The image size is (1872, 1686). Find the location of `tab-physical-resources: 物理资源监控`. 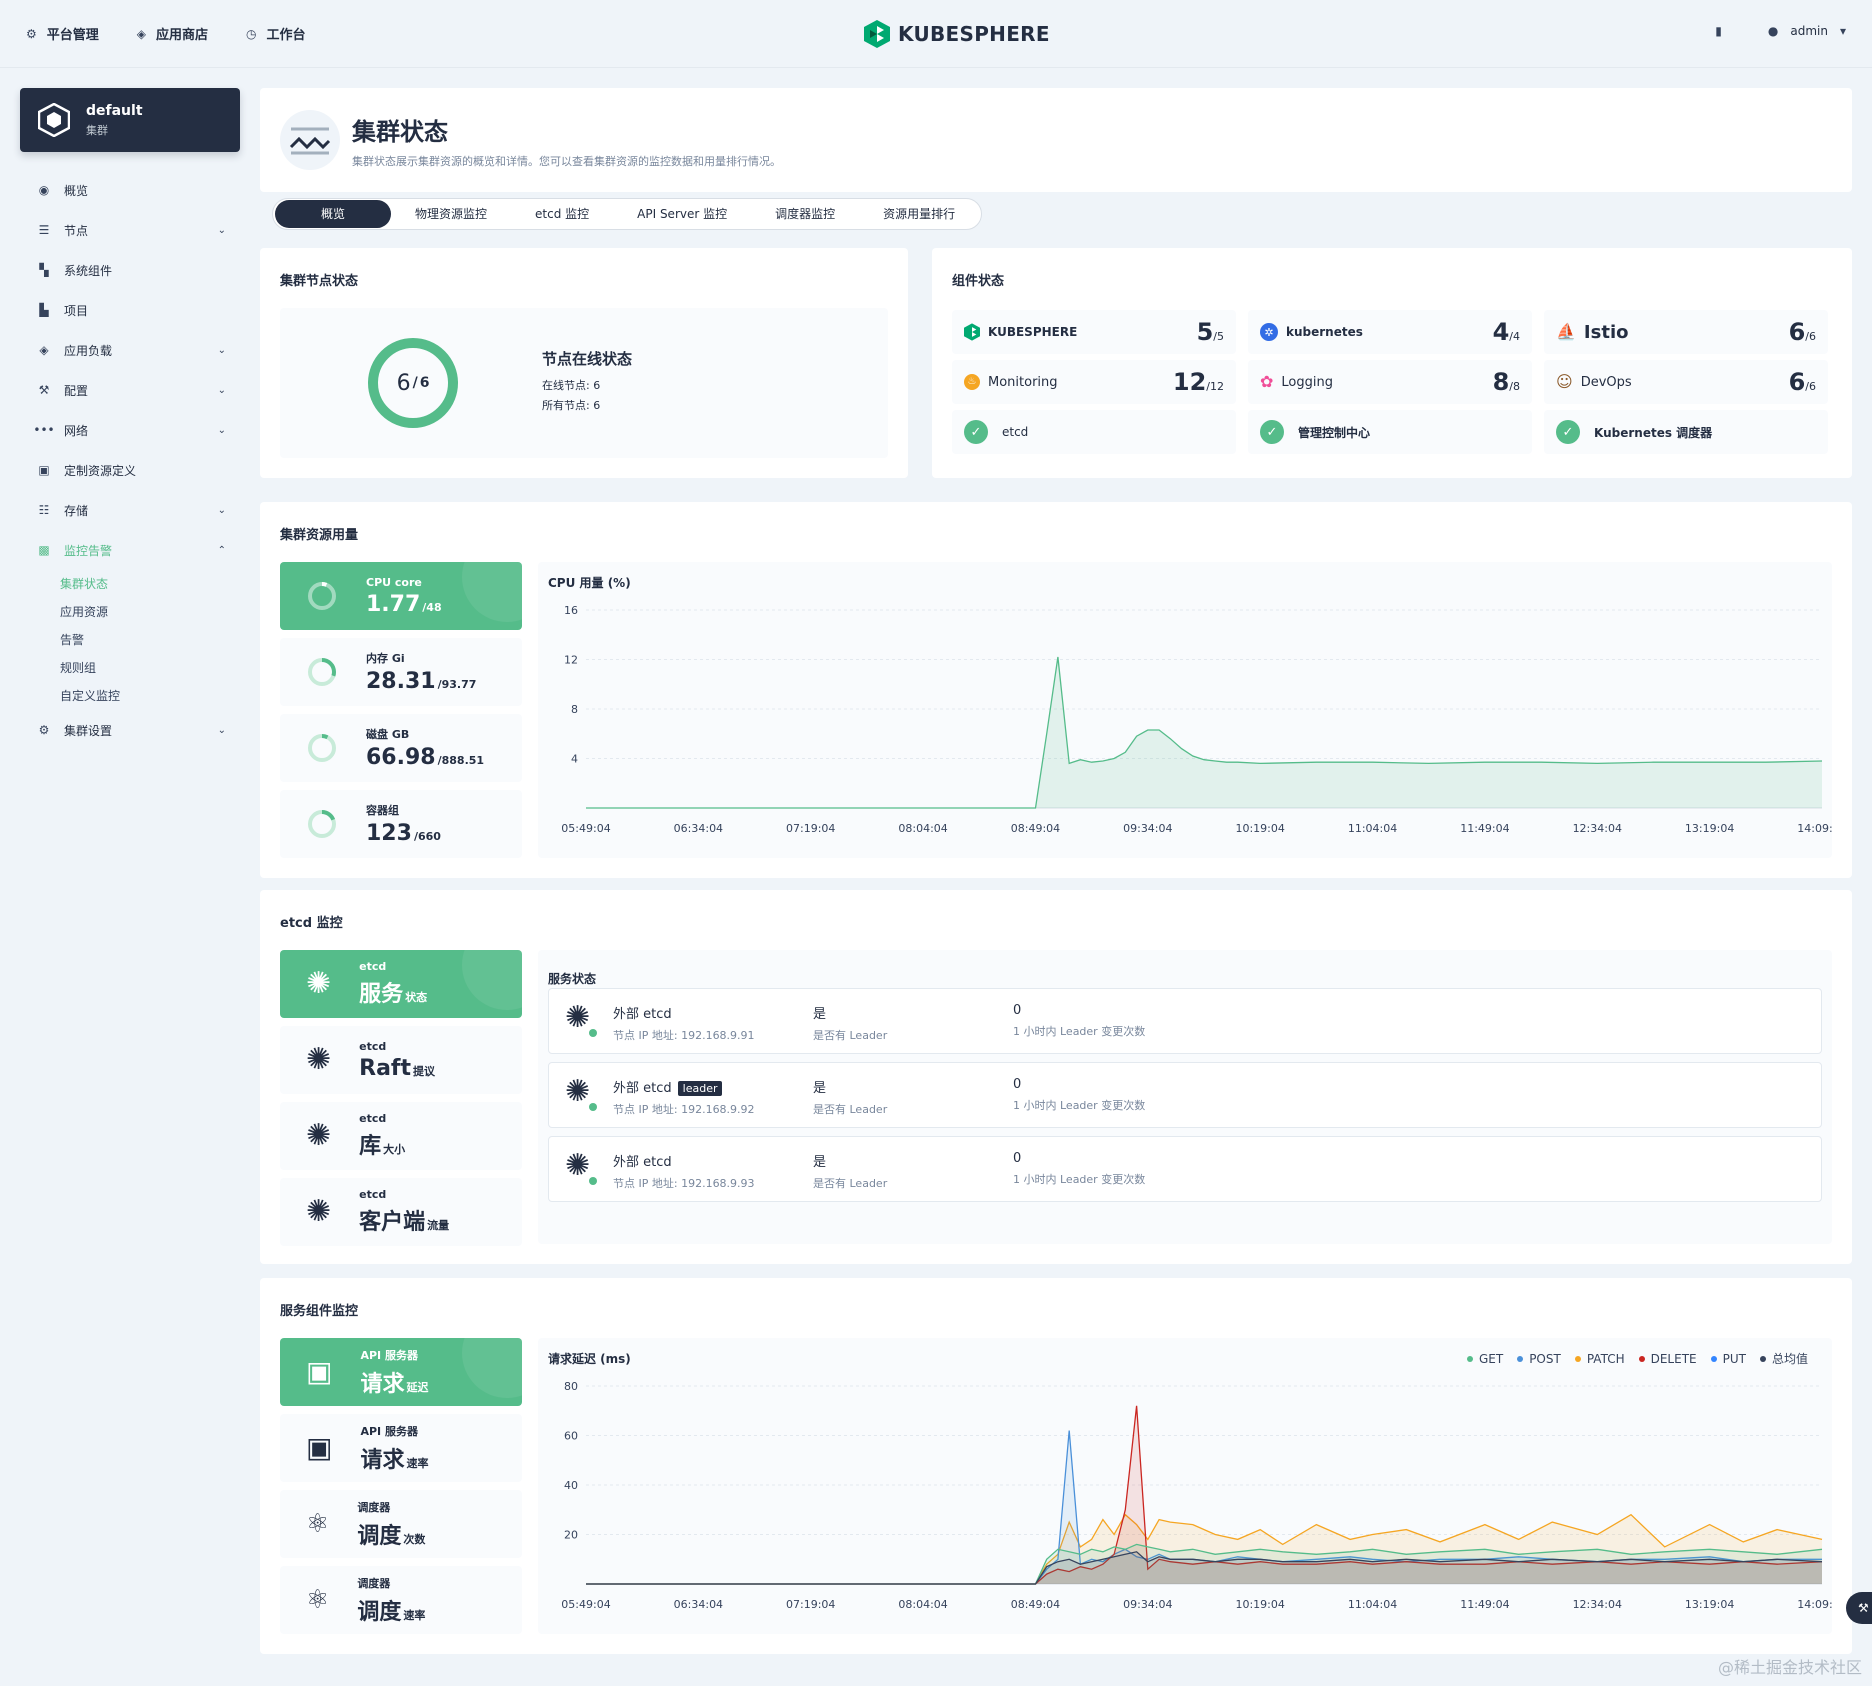

tab-physical-resources: 物理资源监控 is located at coordinates (451, 214).